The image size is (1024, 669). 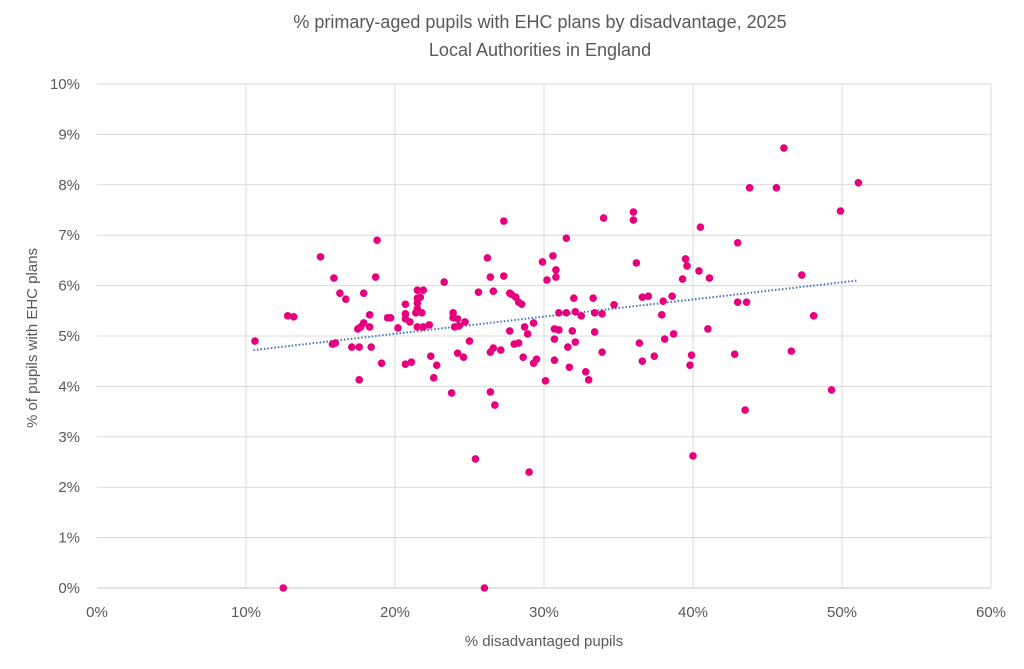 What do you see at coordinates (69, 487) in the screenshot?
I see `y-tick-label: 2%` at bounding box center [69, 487].